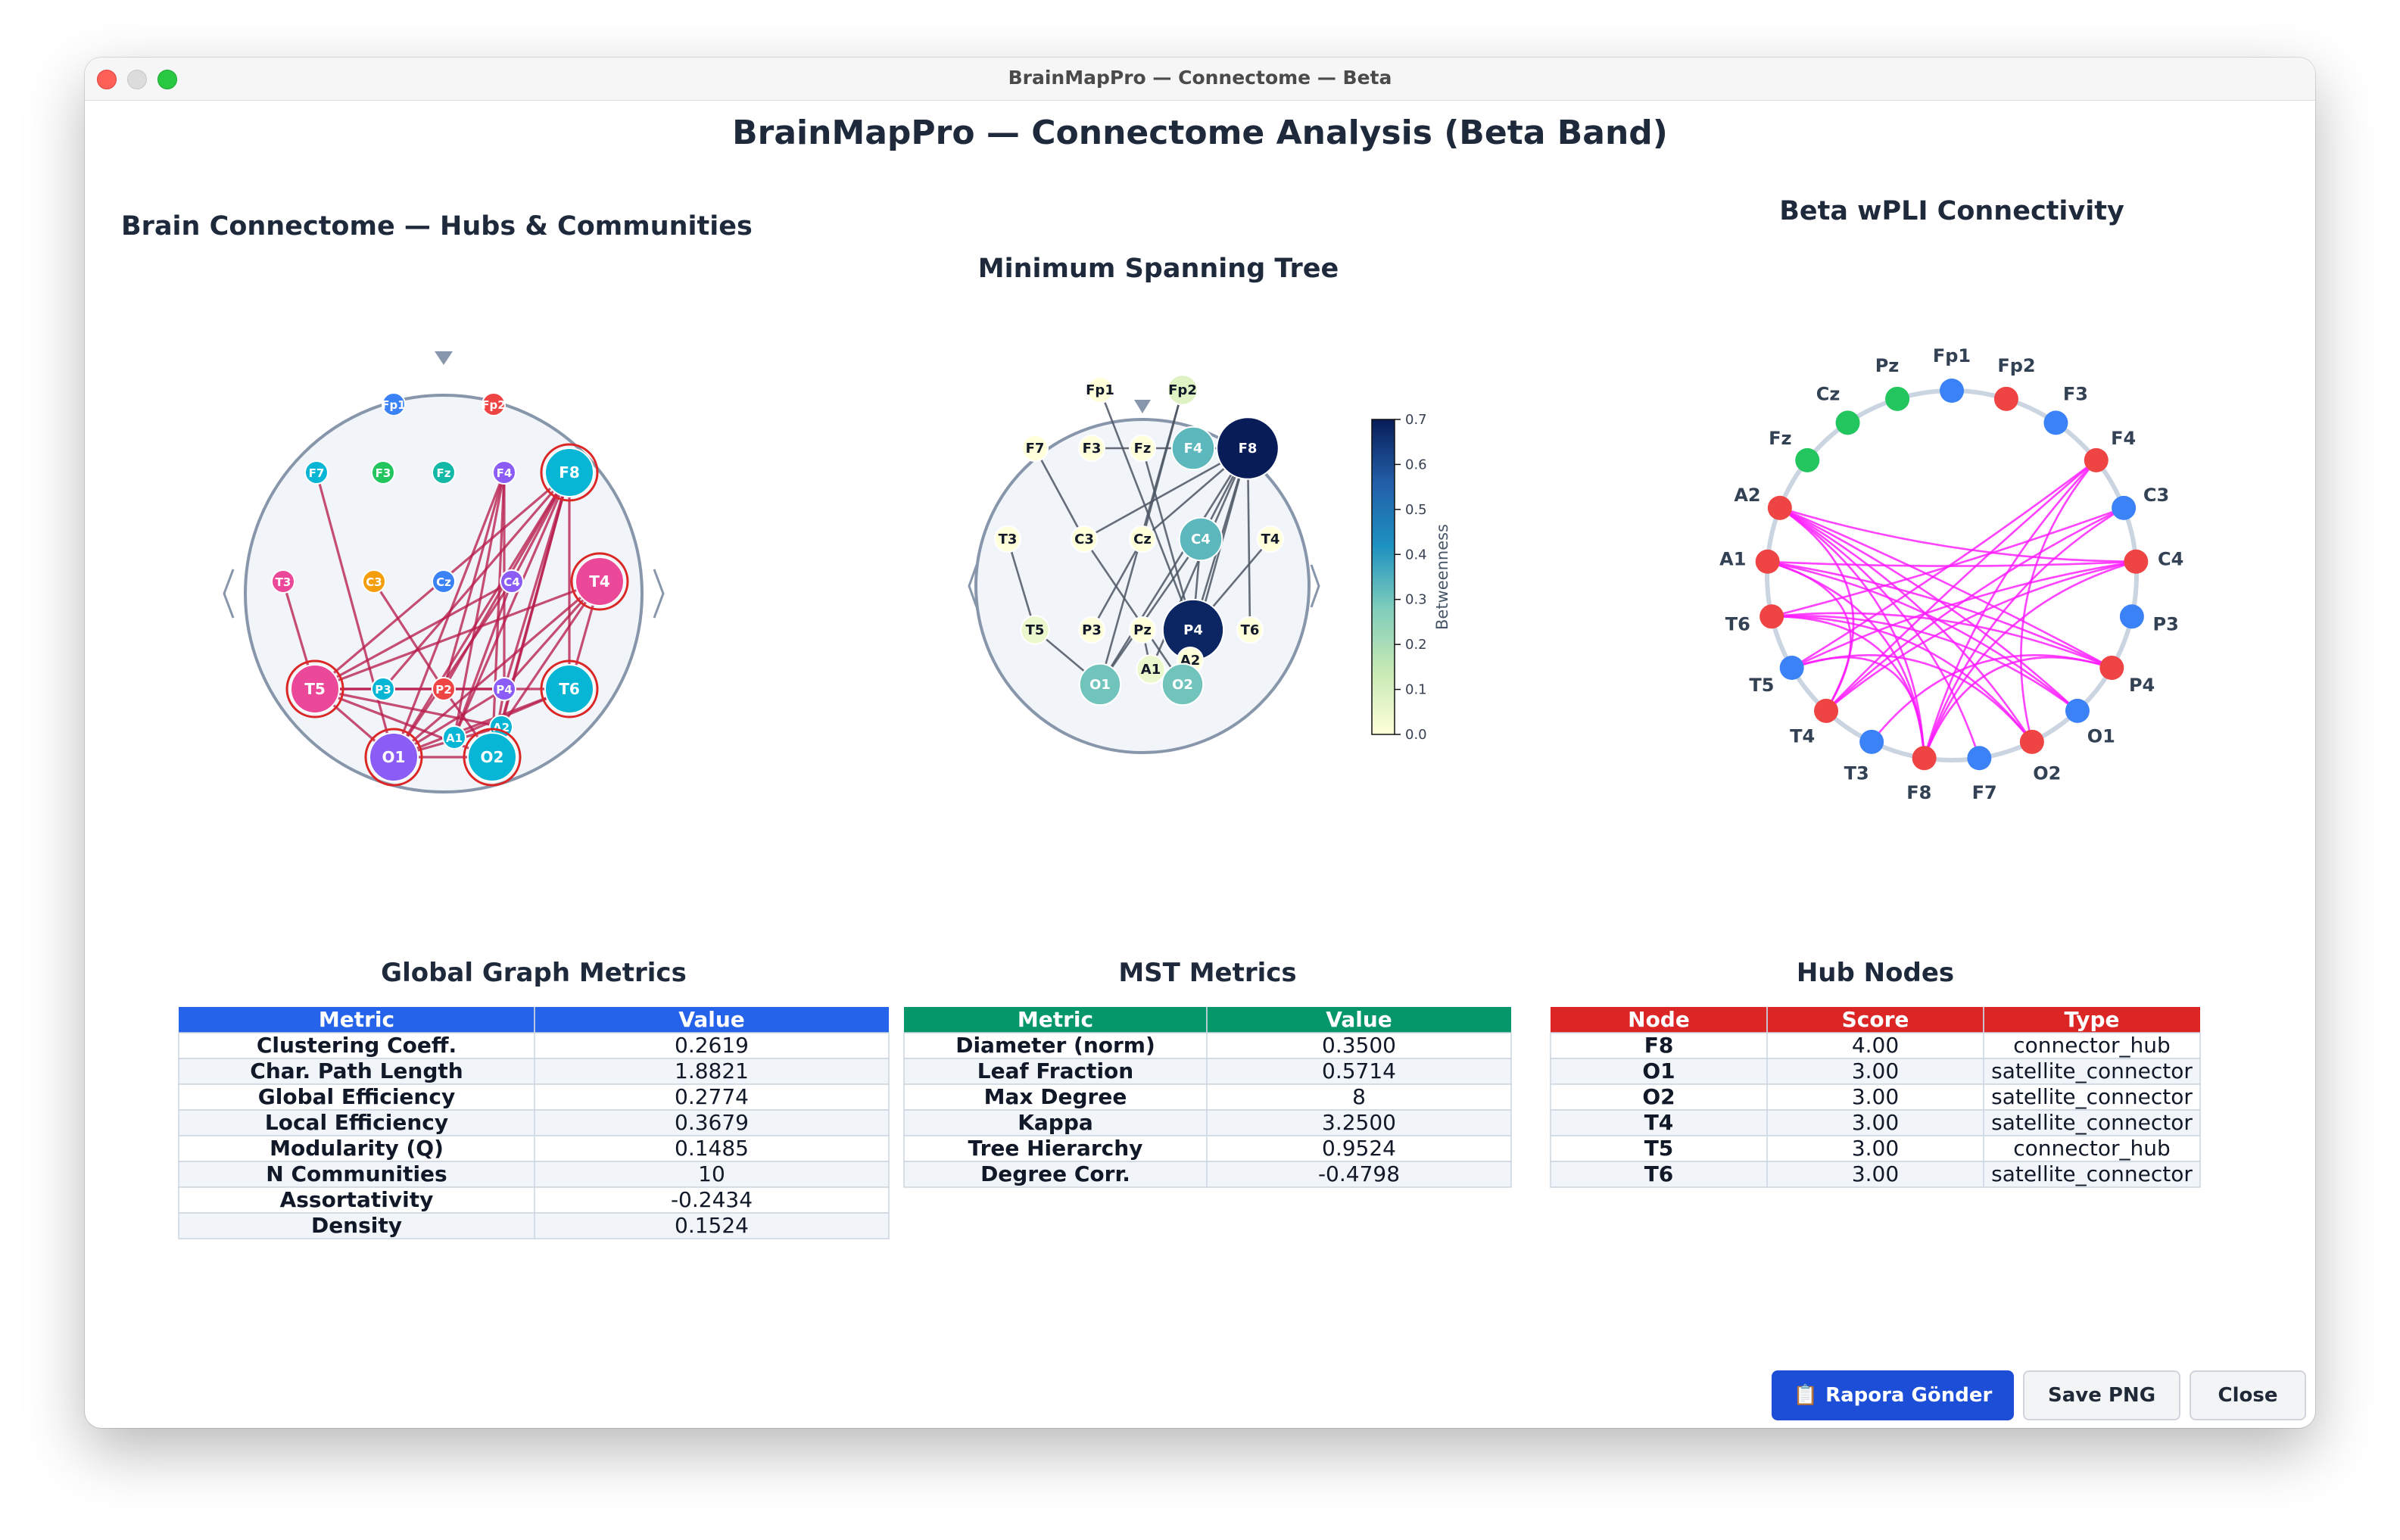 This screenshot has height=1540, width=2400. I want to click on connectome-node-label: Fp2, so click(493, 405).